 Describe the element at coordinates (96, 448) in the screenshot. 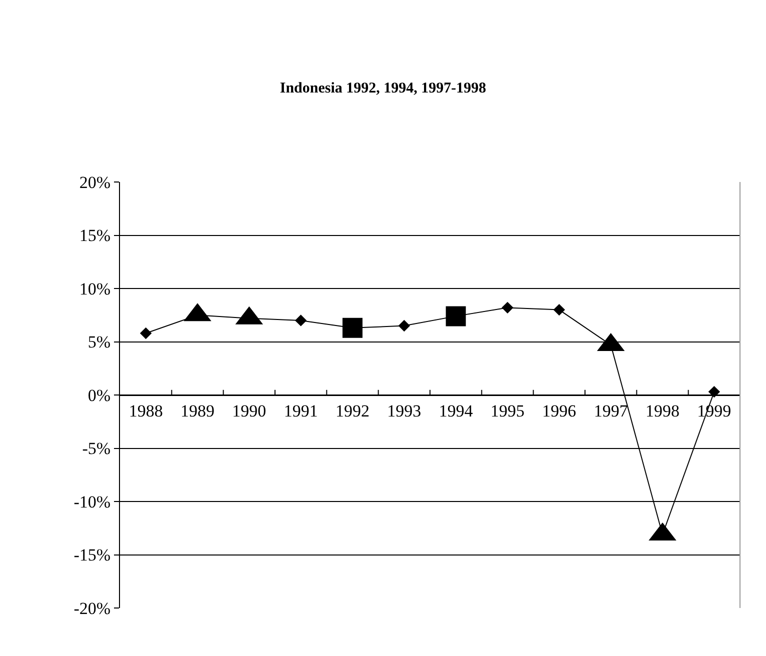

I see `y-tick-label: -5%` at that location.